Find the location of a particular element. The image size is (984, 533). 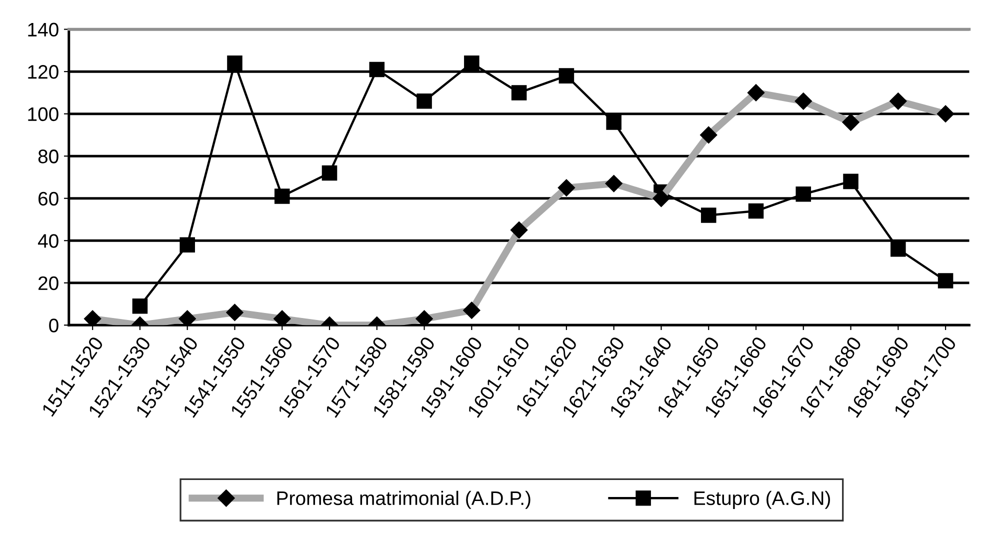

legend-label: Estupro (A.G.N) is located at coordinates (762, 499).